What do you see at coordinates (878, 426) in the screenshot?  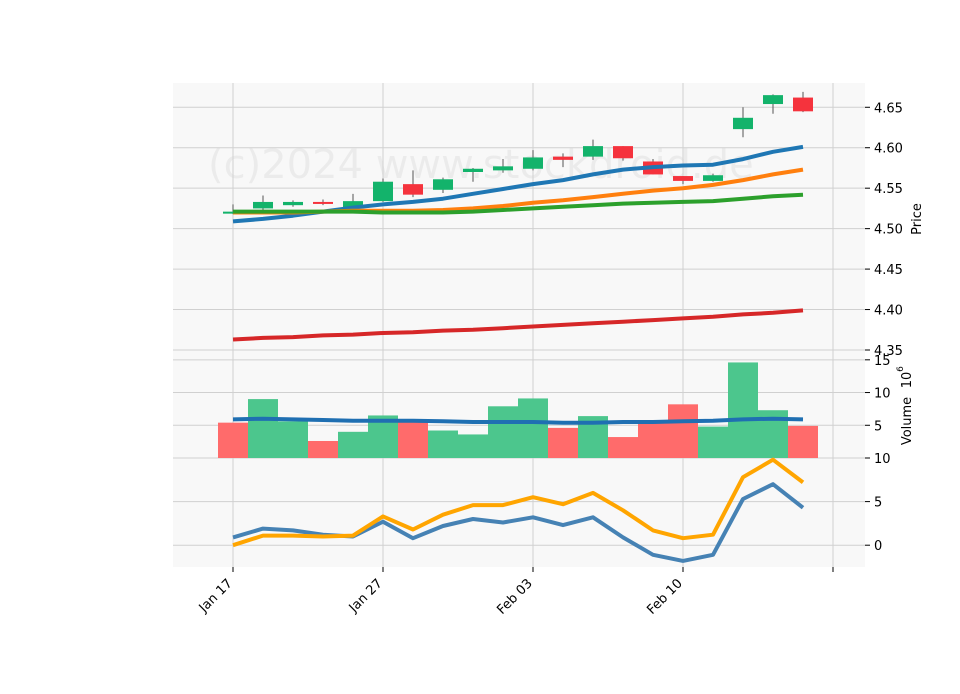 I see `volume-tick-label: 5` at bounding box center [878, 426].